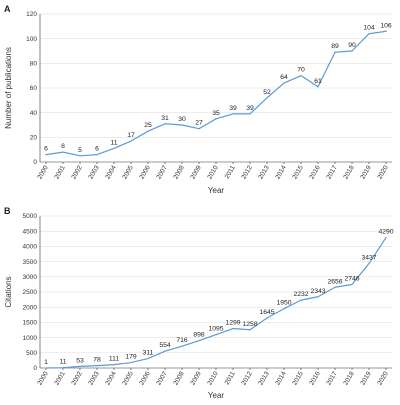  What do you see at coordinates (385, 232) in the screenshot?
I see `panel-b-data-label: 4290` at bounding box center [385, 232].